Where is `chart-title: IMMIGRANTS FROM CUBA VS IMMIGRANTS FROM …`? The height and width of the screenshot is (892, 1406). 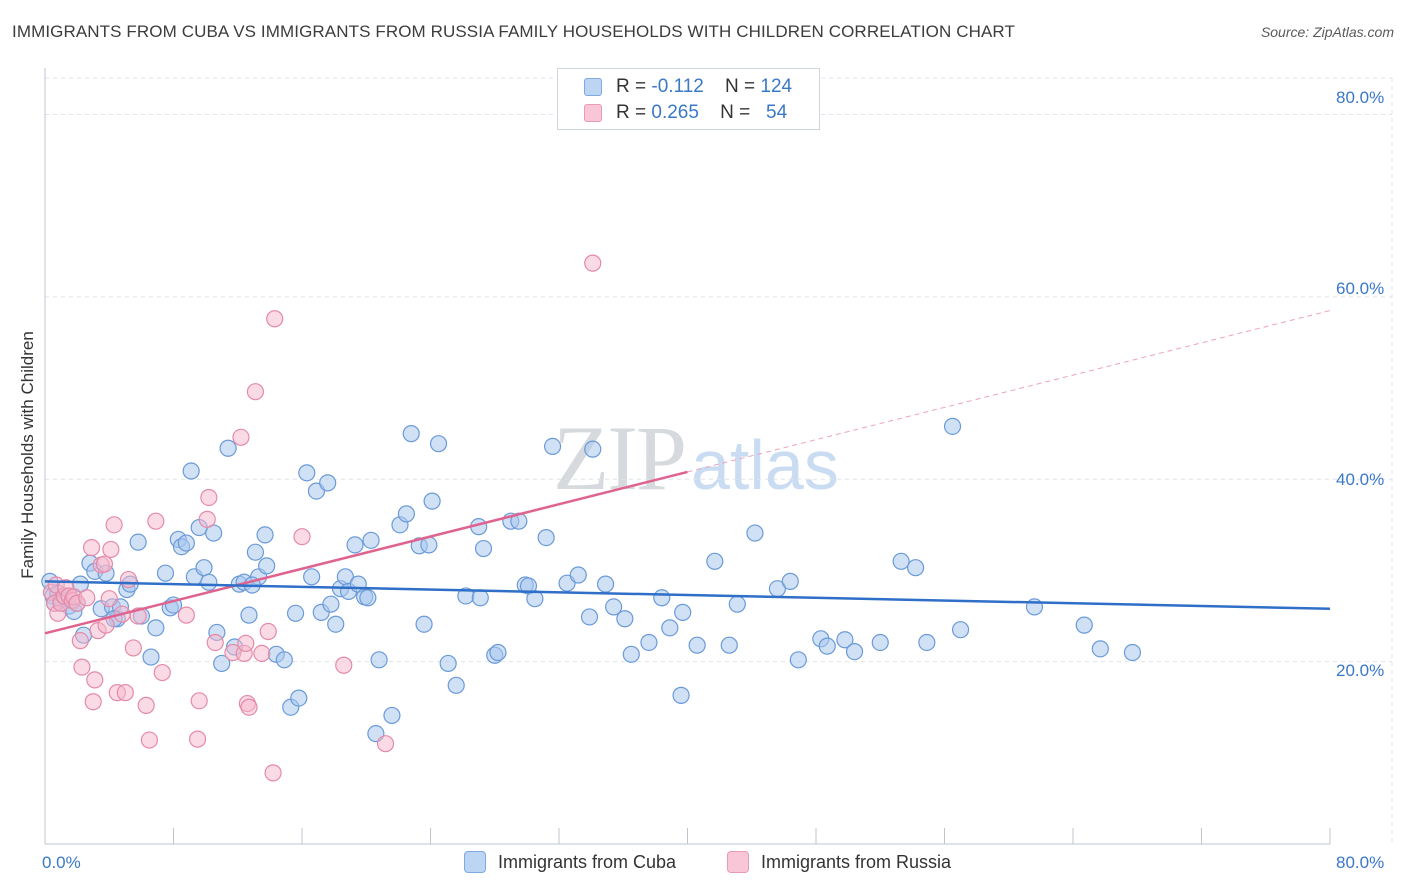
chart-title: IMMIGRANTS FROM CUBA VS IMMIGRANTS FROM … is located at coordinates (513, 31).